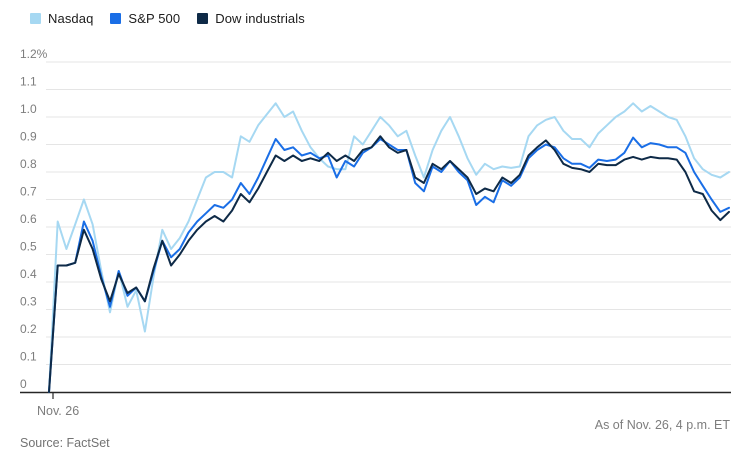 Image resolution: width=745 pixels, height=454 pixels. Describe the element at coordinates (28, 302) in the screenshot. I see `y-axis-label: 0.3` at that location.